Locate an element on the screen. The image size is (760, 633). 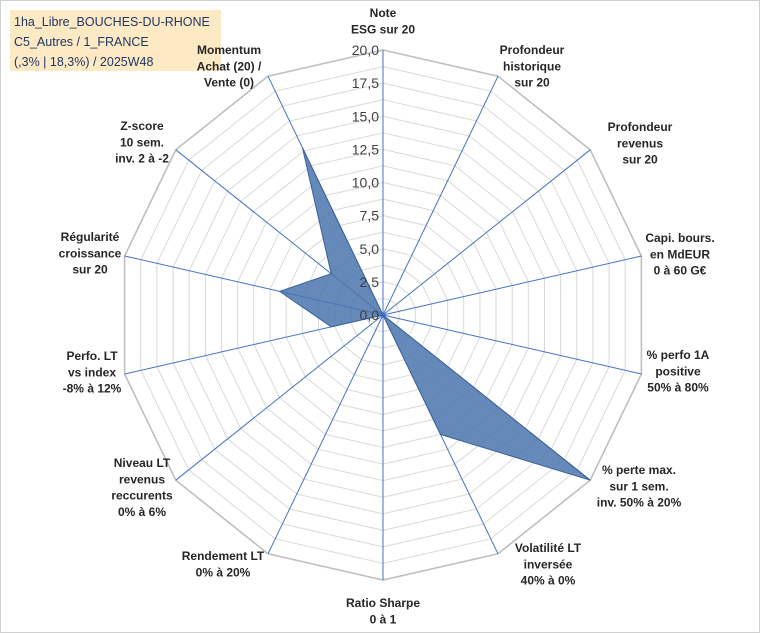
axis-label: 0 à 1 is located at coordinates (383, 619).